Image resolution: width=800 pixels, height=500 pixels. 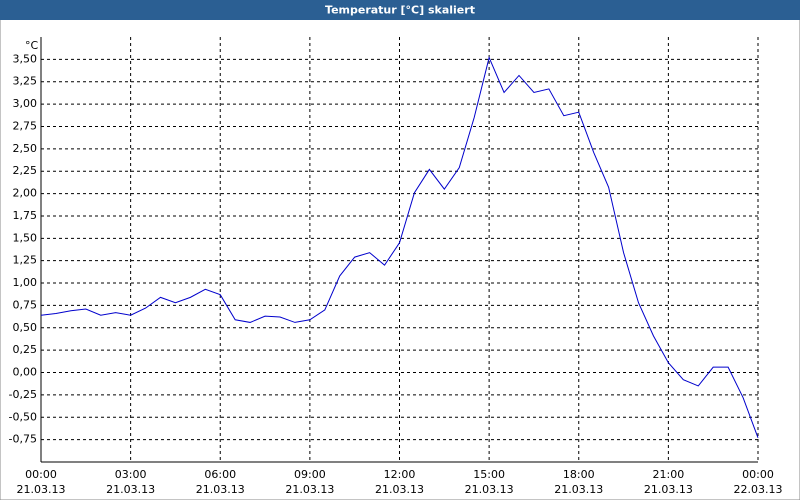 What do you see at coordinates (758, 489) in the screenshot?
I see `x-tick-date: 22.03.13` at bounding box center [758, 489].